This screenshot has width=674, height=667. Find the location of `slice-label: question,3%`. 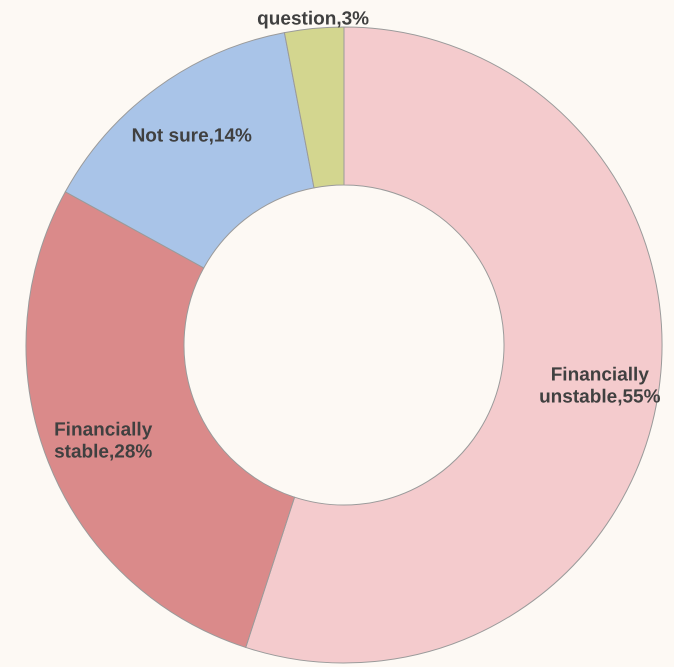

slice-label: question,3% is located at coordinates (313, 18).